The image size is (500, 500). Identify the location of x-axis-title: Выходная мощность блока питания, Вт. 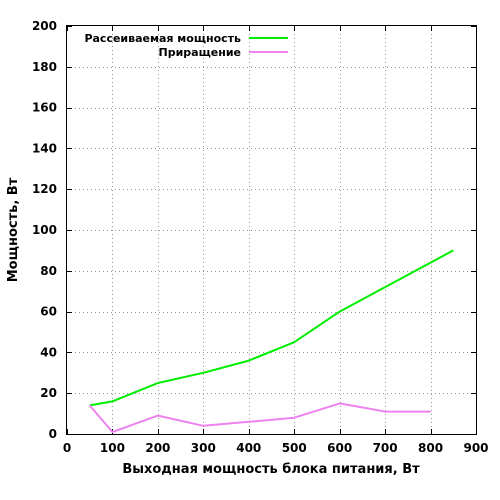
(271, 469).